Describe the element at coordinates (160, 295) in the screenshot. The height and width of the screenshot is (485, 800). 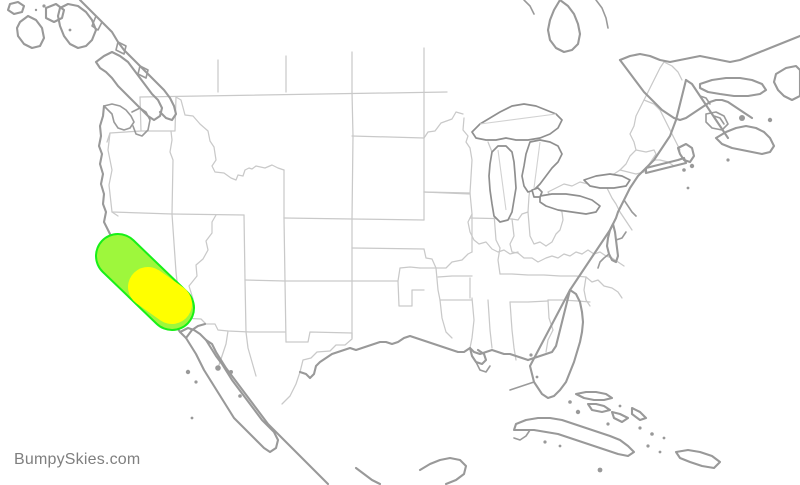
I see `moderate-turbulence-segment` at that location.